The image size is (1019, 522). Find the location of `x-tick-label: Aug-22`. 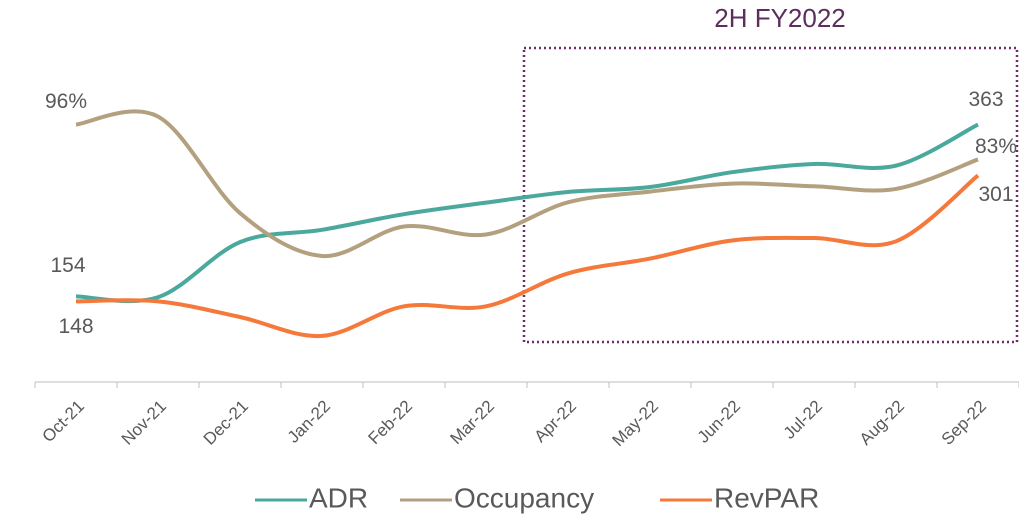

x-tick-label: Aug-22 is located at coordinates (882, 423).